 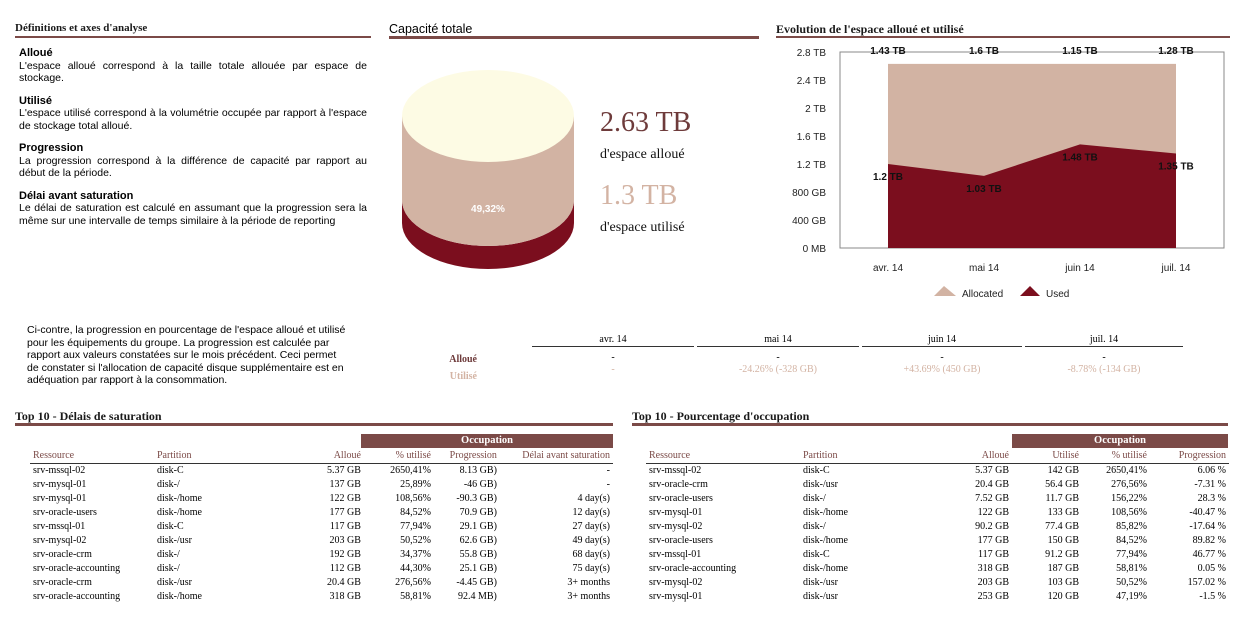 I want to click on table-cell: 44,30%, so click(x=415, y=568).